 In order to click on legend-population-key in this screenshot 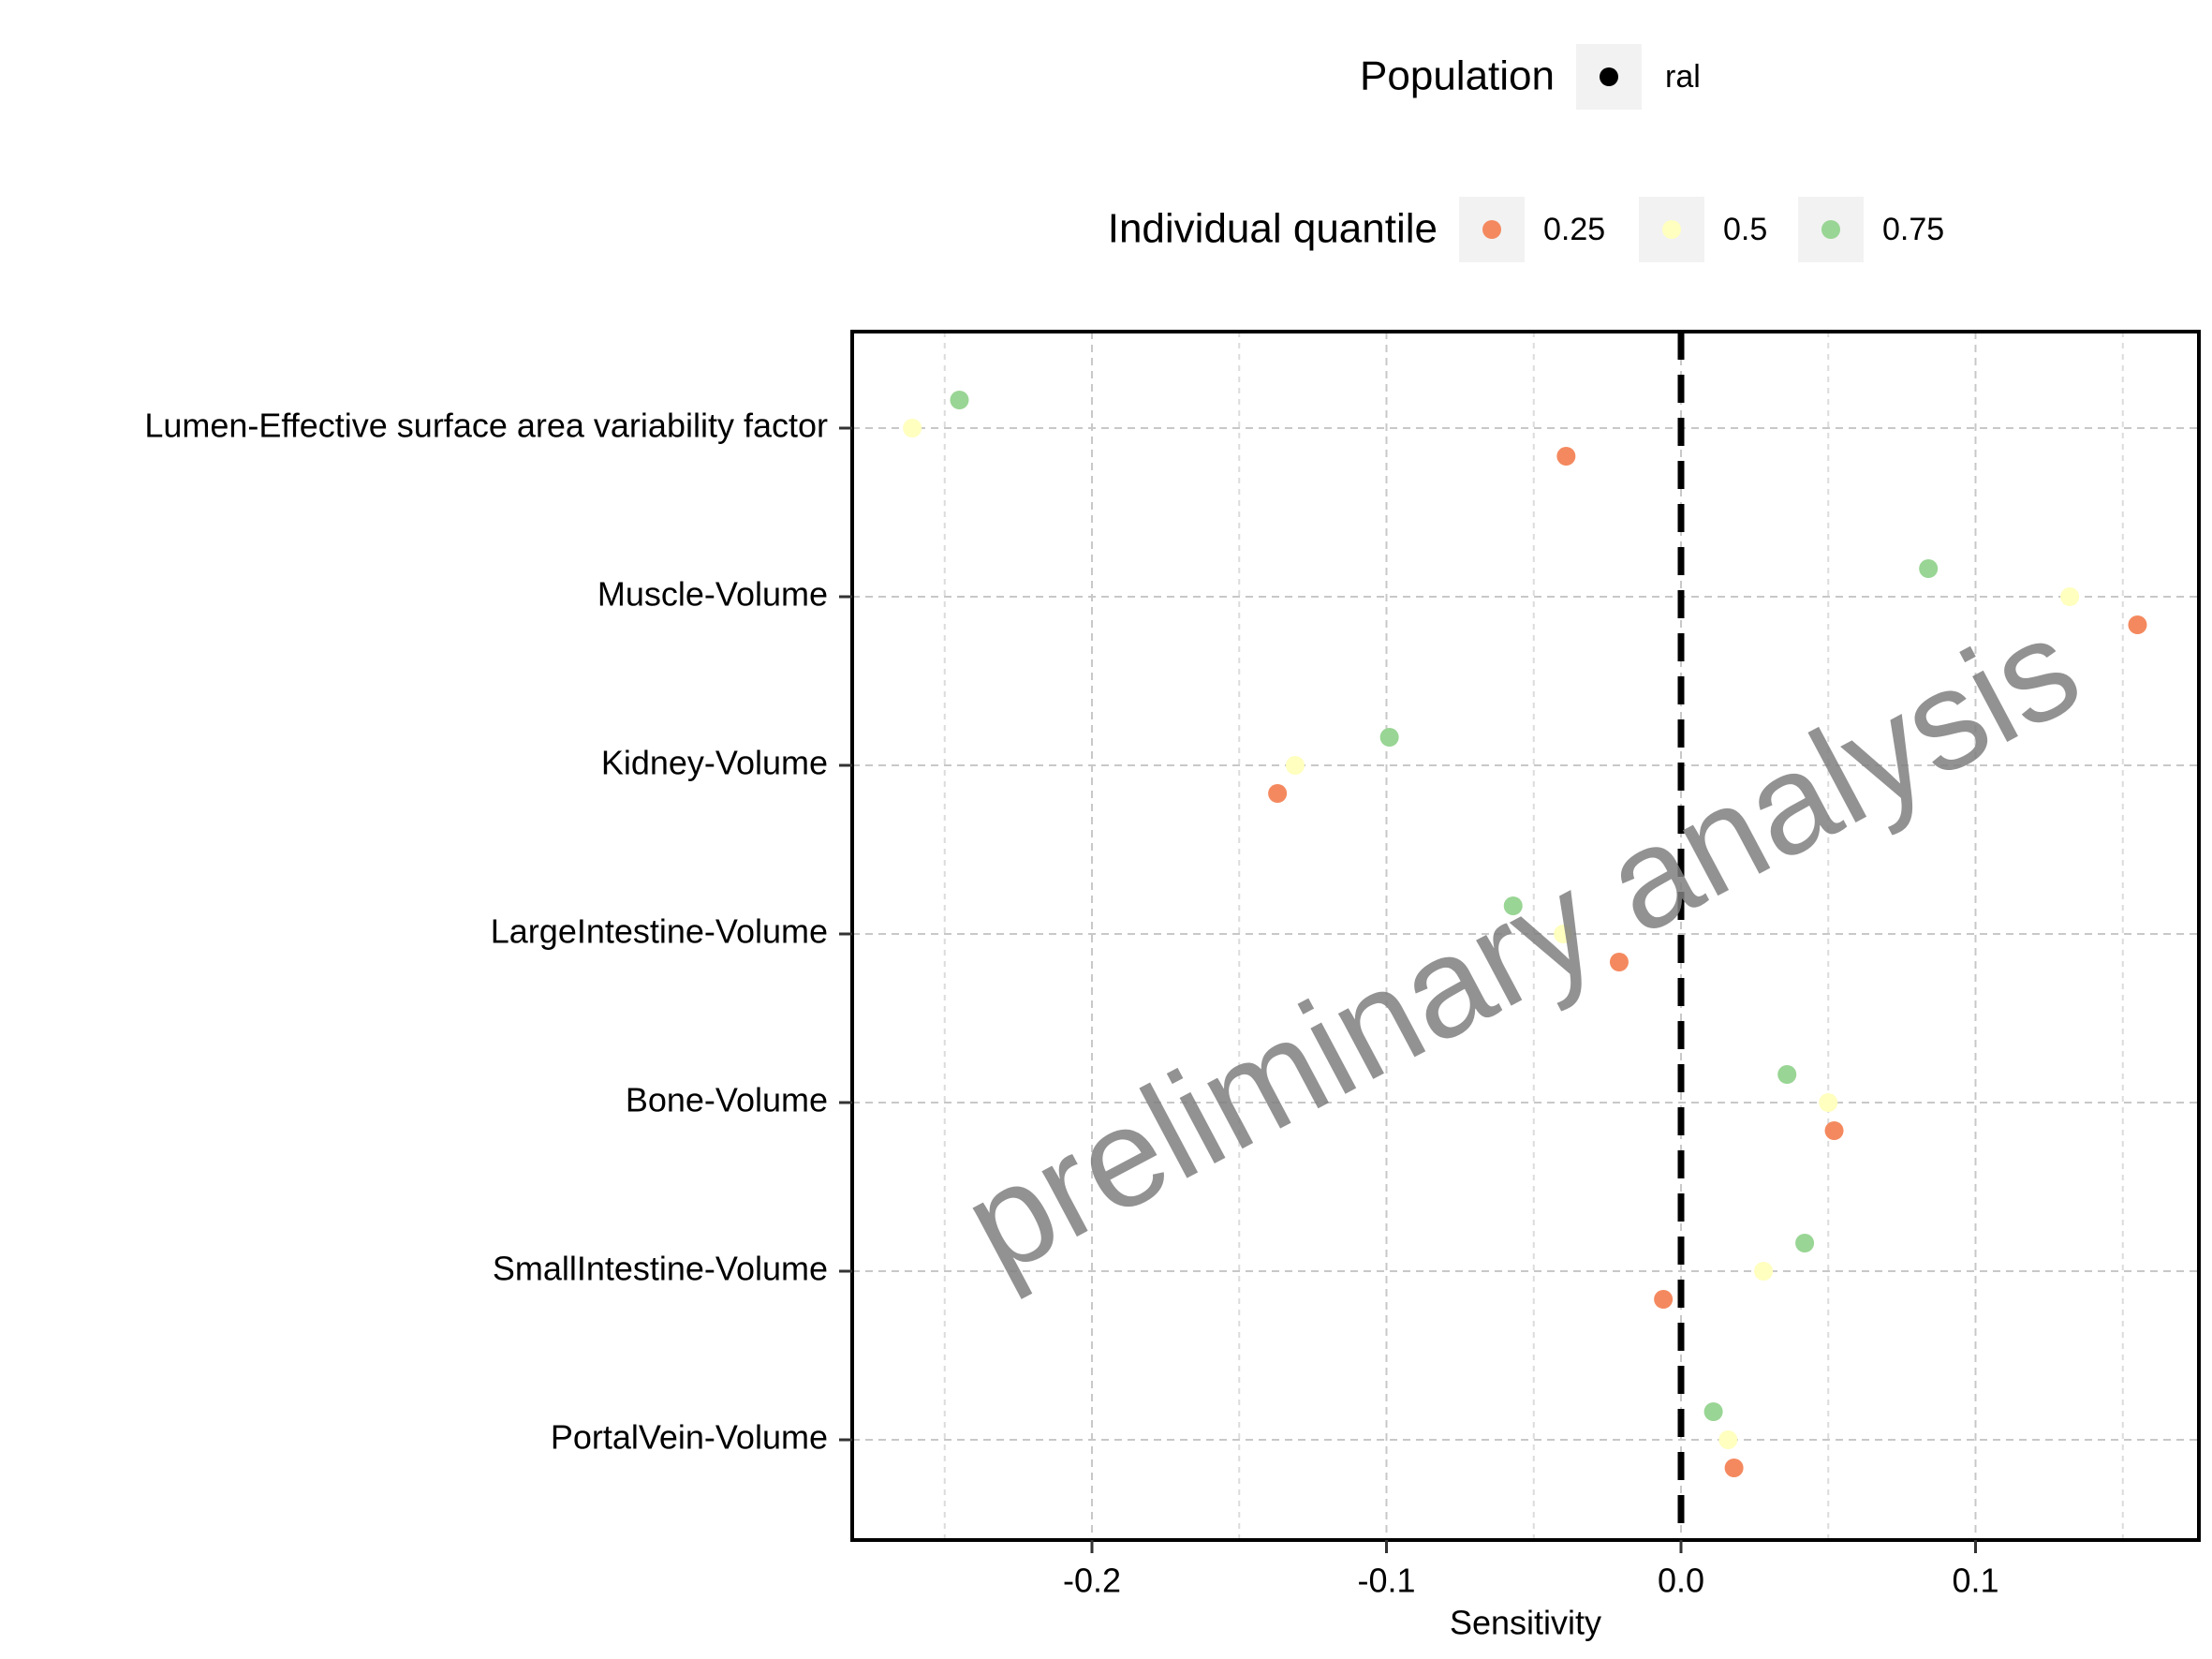, I will do `click(1609, 76)`.